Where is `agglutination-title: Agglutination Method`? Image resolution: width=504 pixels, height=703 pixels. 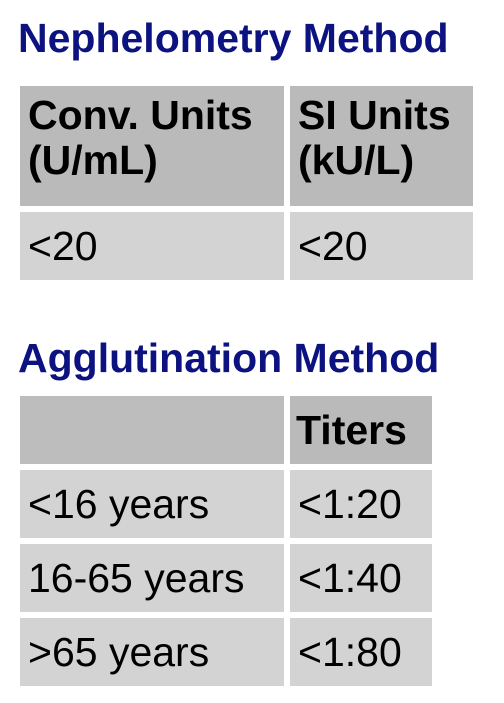 agglutination-title: Agglutination Method is located at coordinates (229, 358).